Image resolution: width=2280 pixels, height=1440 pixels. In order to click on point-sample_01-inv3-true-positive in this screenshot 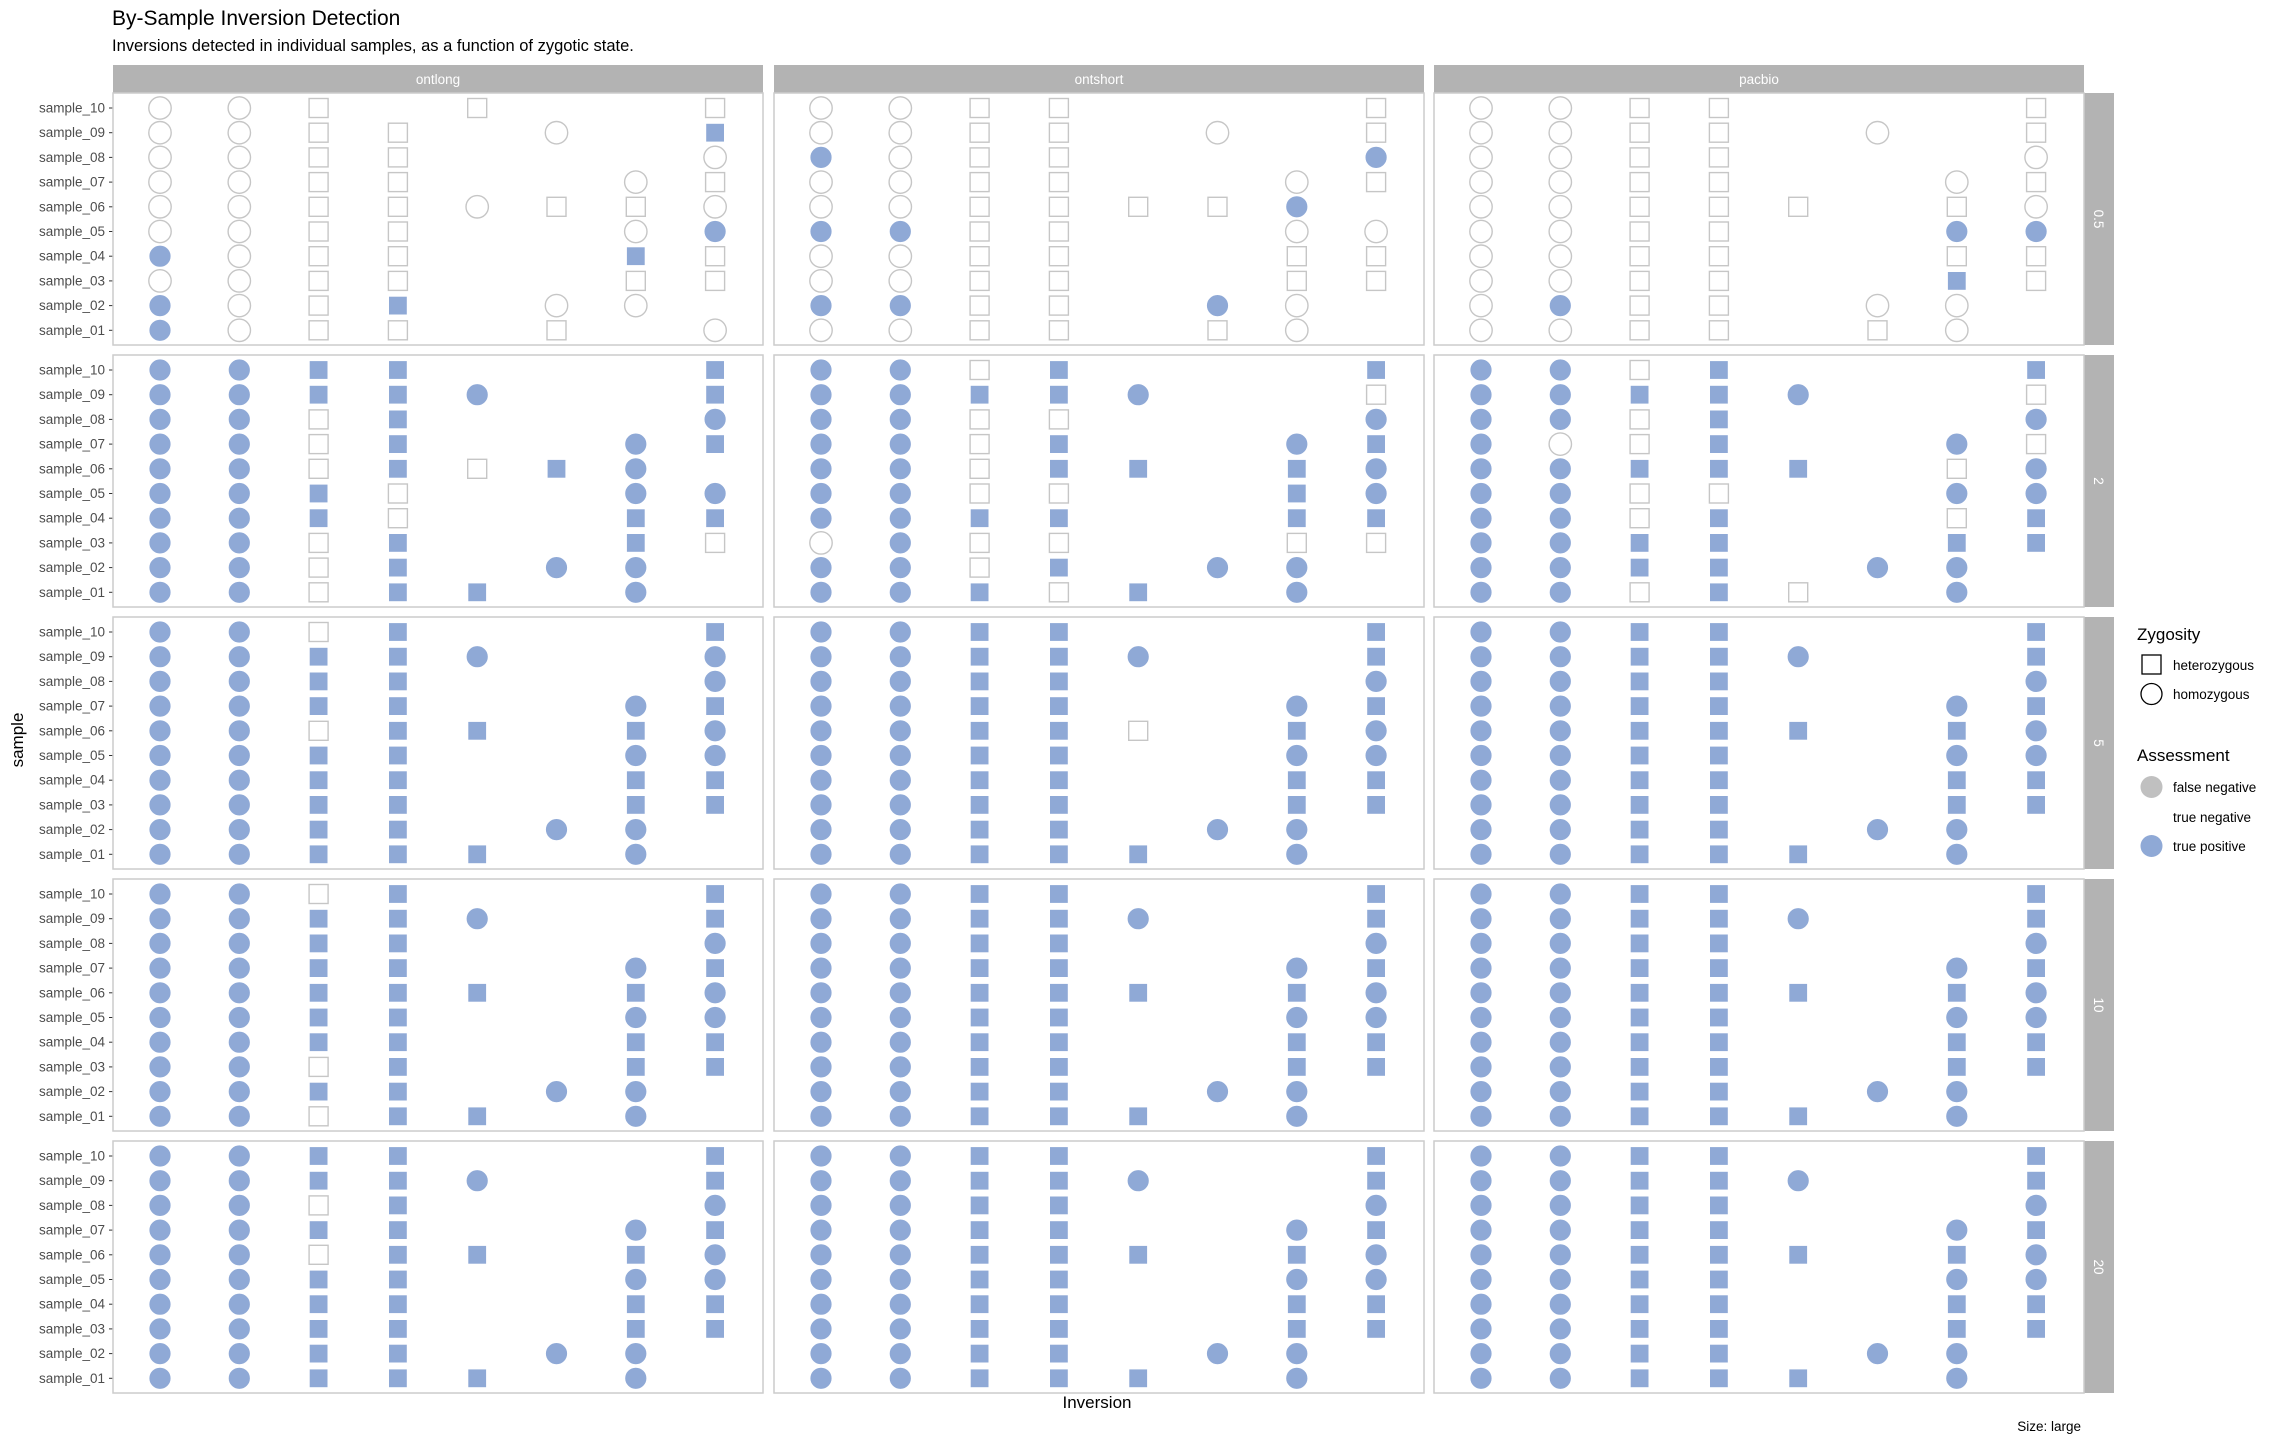, I will do `click(1639, 854)`.